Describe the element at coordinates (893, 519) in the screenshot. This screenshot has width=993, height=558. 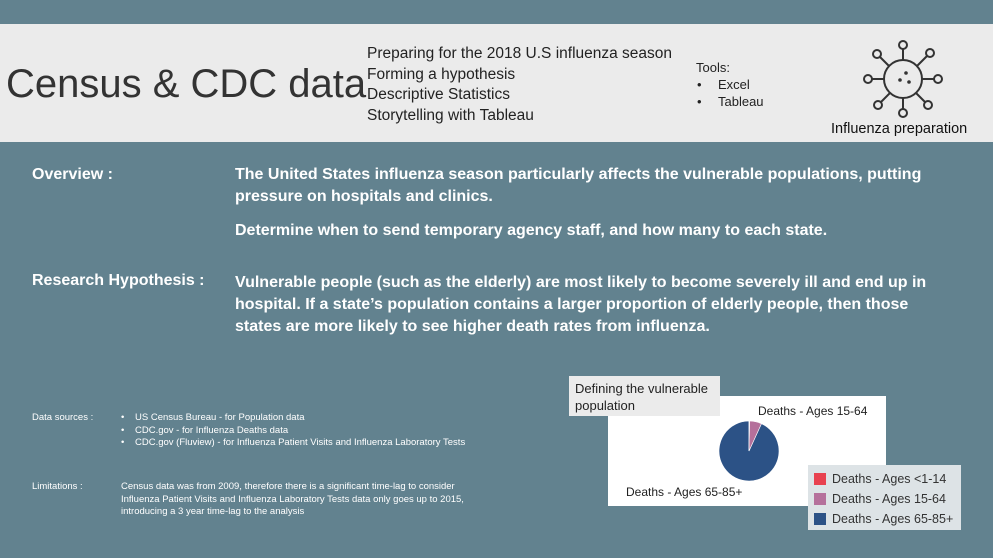
I see `legend-label: Deaths - Ages 65-85+` at that location.